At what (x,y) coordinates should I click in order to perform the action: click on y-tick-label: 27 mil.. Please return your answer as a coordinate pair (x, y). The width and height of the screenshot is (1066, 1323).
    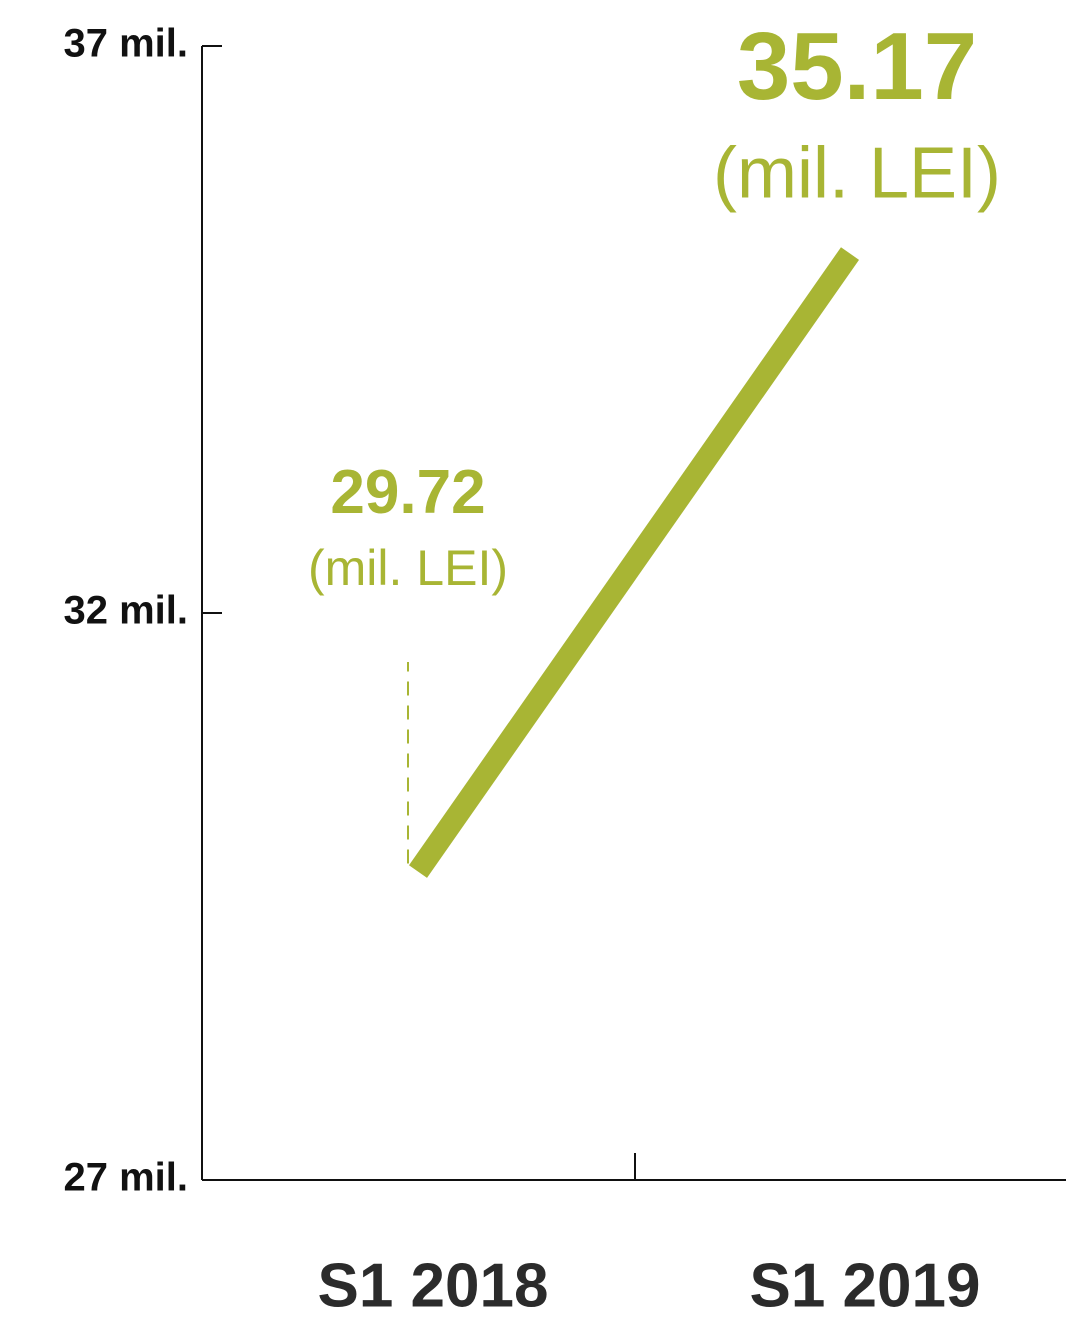
    Looking at the image, I should click on (125, 1178).